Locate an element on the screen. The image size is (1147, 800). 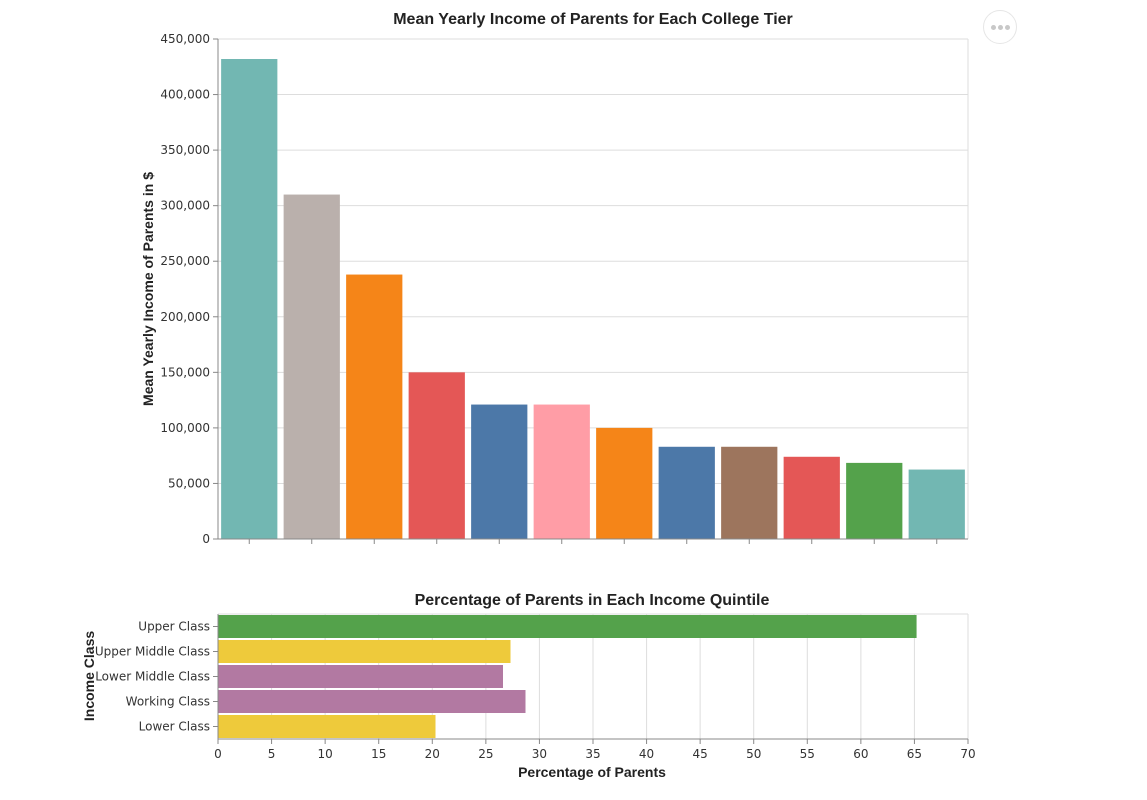
x-tick-label: 60 is located at coordinates (860, 754).